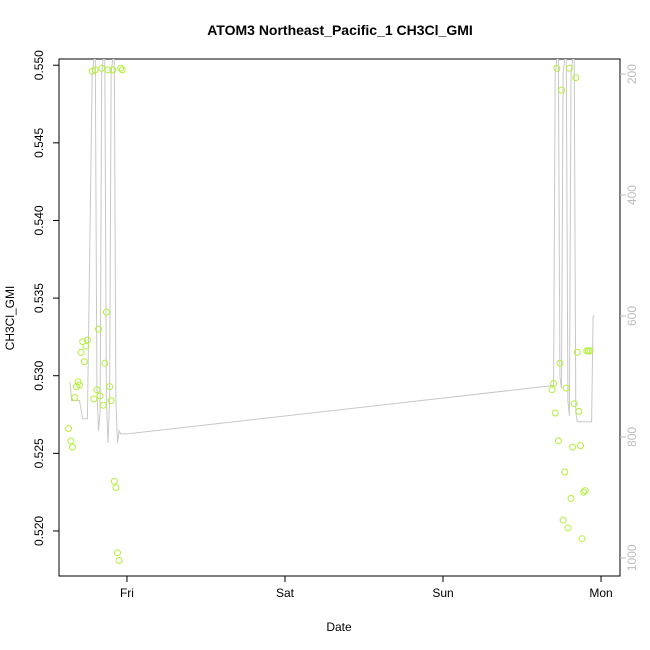 This screenshot has height=650, width=650. I want to click on y-tick-label: 0.530, so click(39, 375).